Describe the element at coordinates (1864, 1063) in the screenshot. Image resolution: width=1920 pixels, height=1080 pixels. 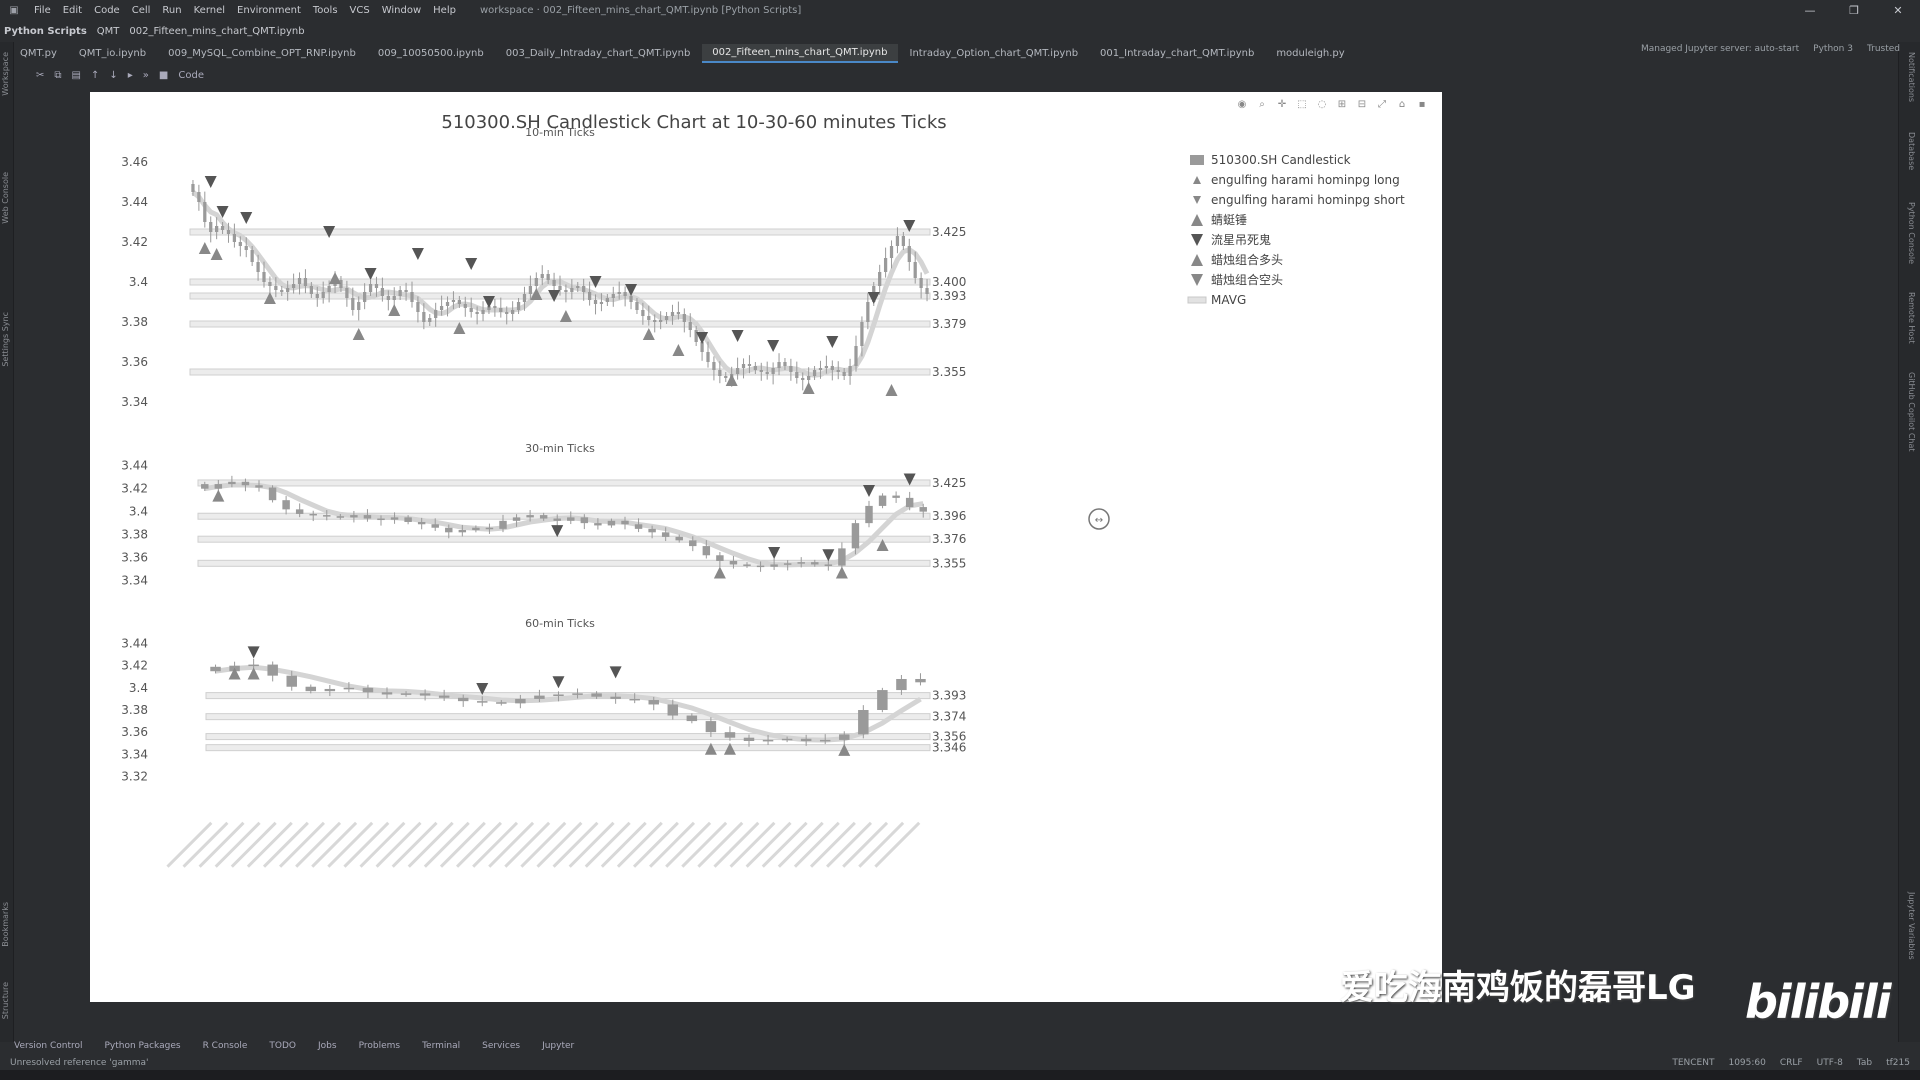
I see `status-indent: Tab` at that location.